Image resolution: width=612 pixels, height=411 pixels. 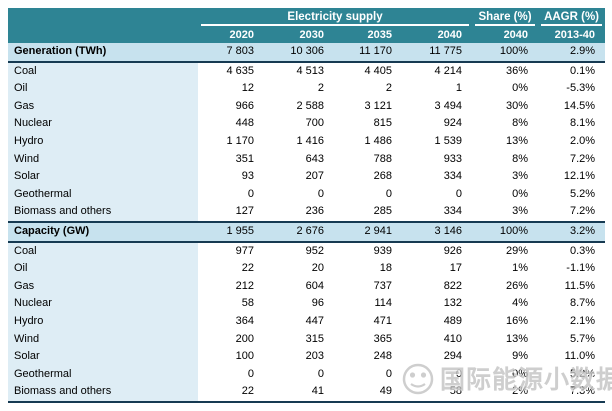 What do you see at coordinates (505, 106) in the screenshot?
I see `cell-value: 30%` at bounding box center [505, 106].